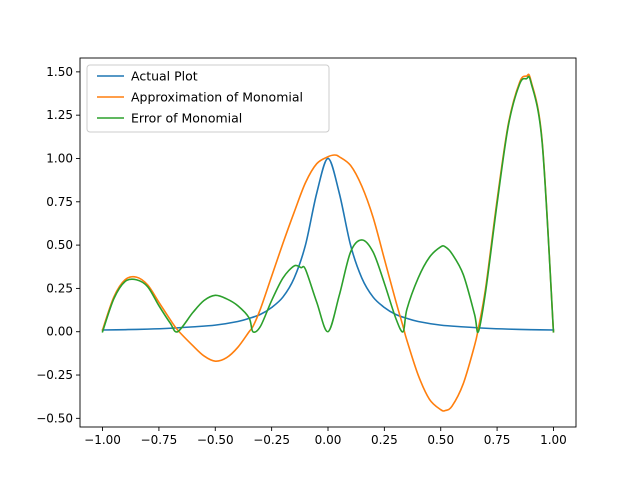  I want to click on legend-box, so click(208, 98).